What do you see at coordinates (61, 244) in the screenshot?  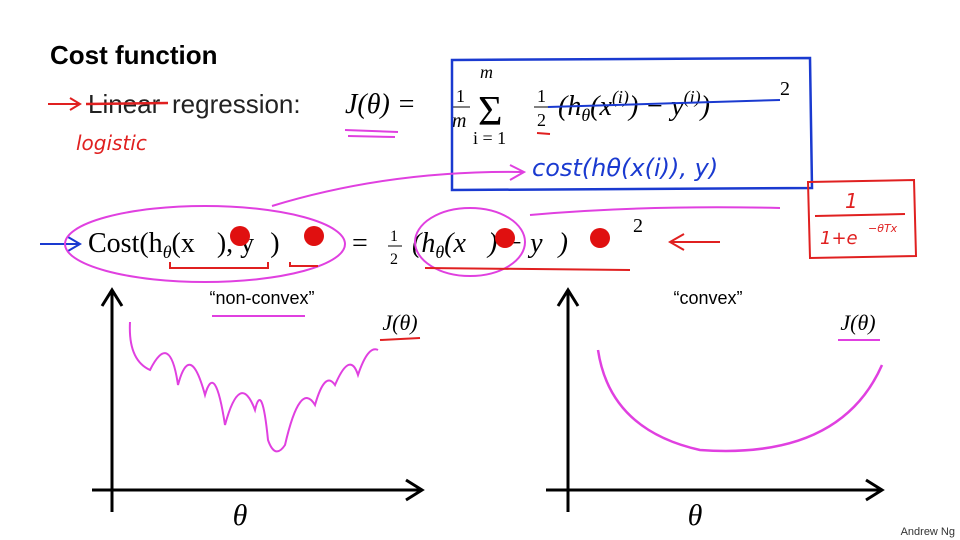 I see `blue-arrow` at bounding box center [61, 244].